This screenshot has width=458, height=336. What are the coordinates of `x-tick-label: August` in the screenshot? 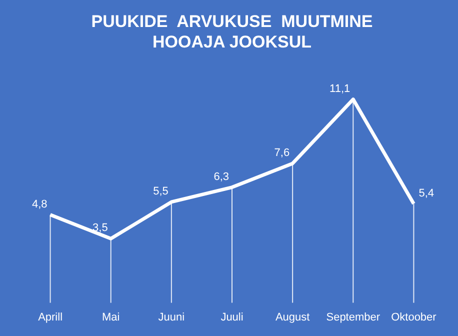 It's located at (292, 317).